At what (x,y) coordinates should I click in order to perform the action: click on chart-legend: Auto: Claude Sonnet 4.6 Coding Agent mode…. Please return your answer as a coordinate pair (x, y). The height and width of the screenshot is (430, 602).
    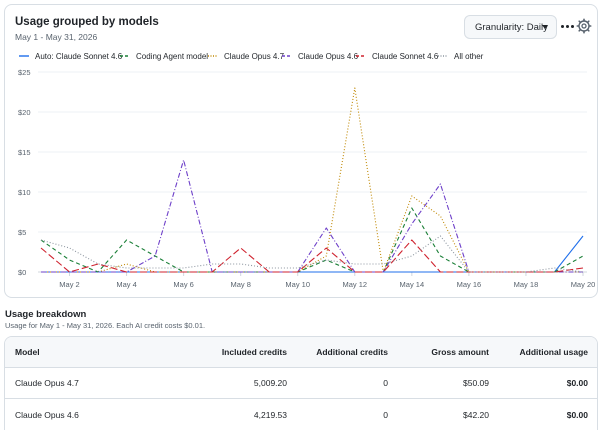
    Looking at the image, I should click on (307, 57).